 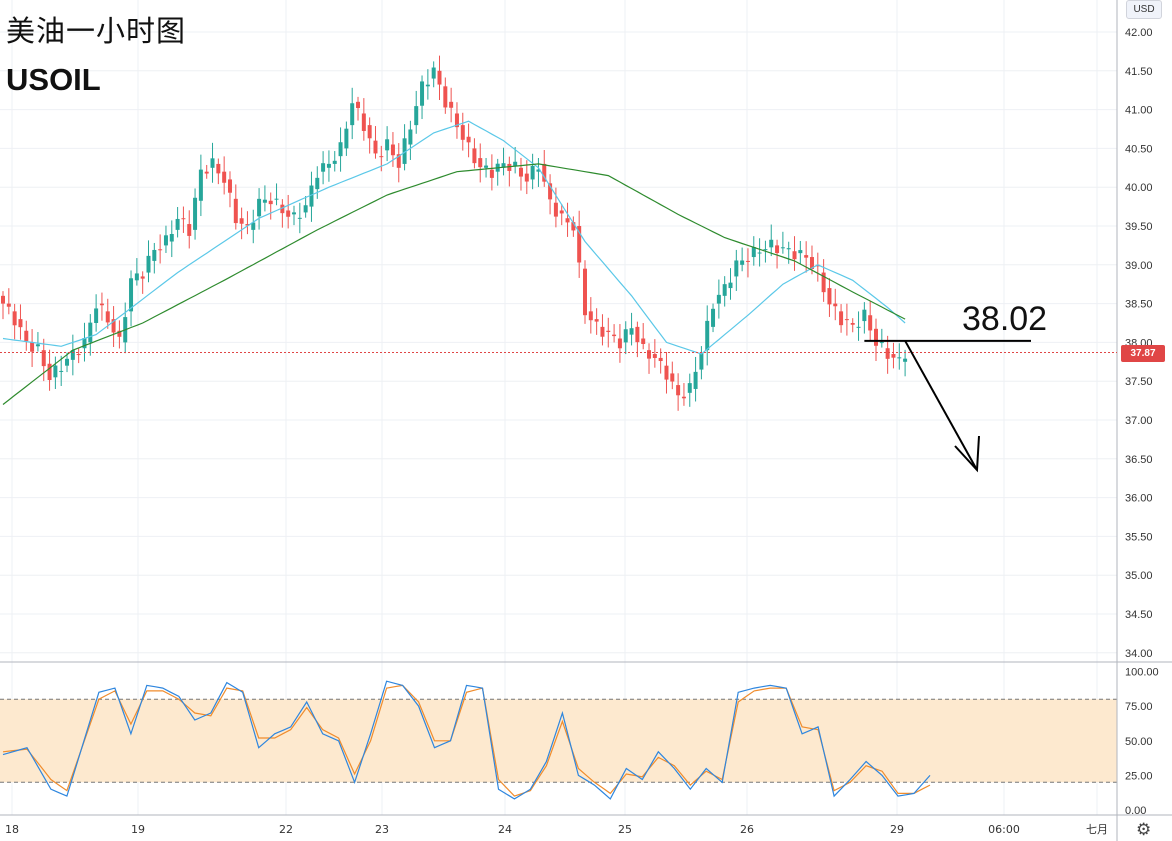 I want to click on time-tick-label: 18, so click(x=12, y=829).